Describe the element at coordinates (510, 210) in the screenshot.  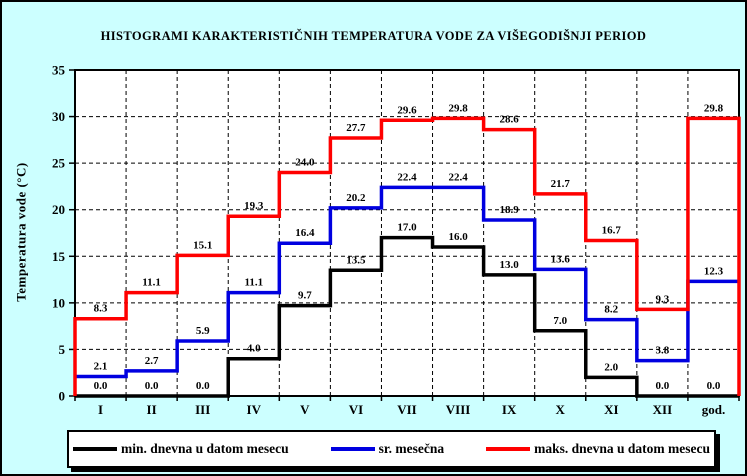
I see `value-label: 18.9` at that location.